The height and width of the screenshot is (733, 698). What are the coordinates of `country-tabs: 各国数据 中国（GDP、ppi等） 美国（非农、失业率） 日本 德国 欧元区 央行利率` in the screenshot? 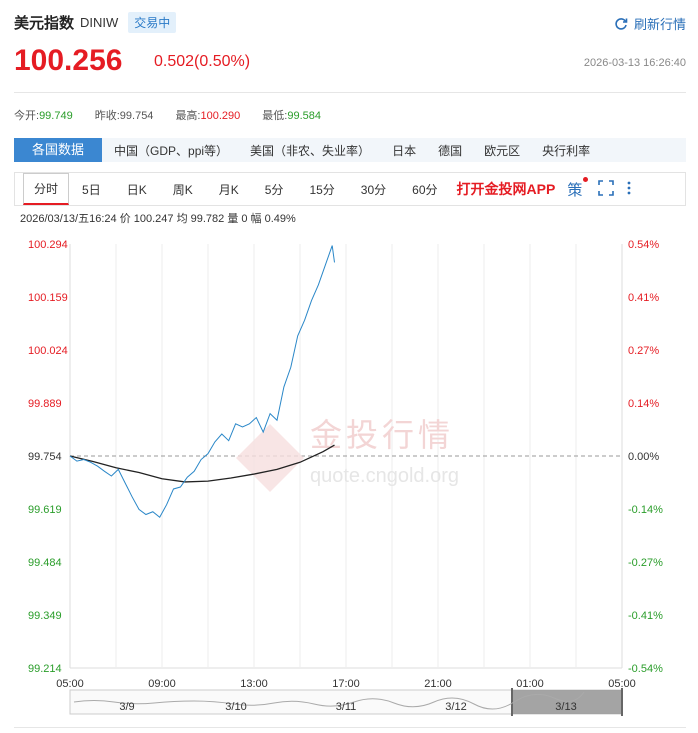 It's located at (350, 150).